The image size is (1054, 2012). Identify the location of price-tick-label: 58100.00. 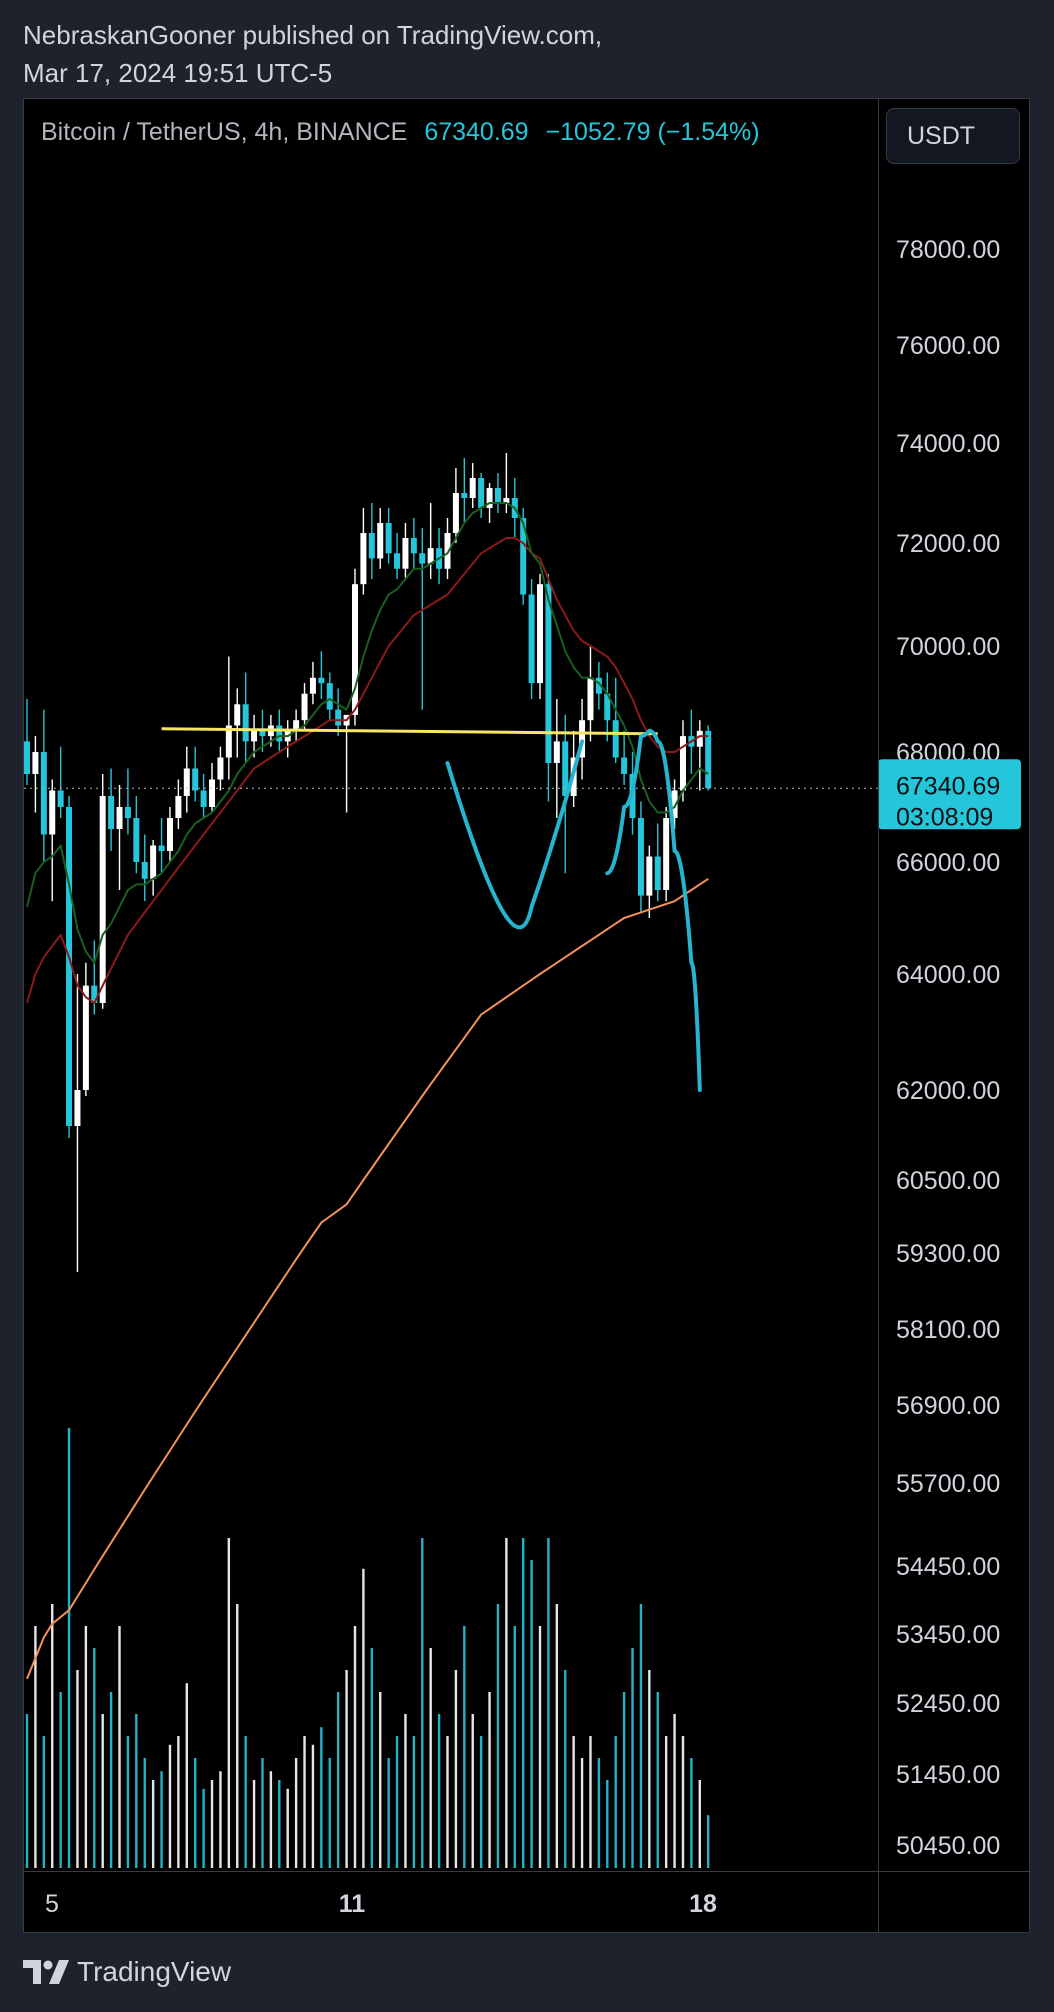
(948, 1330).